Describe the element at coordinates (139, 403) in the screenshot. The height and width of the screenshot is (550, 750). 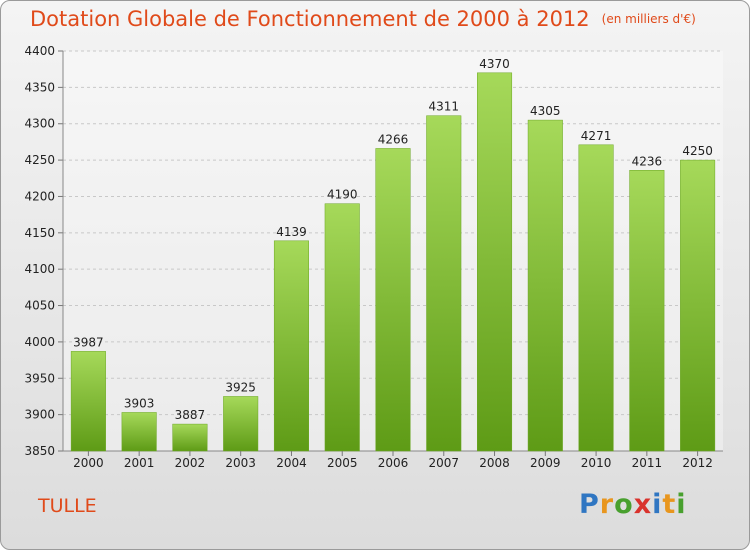
I see `data-label-2001: 3903` at that location.